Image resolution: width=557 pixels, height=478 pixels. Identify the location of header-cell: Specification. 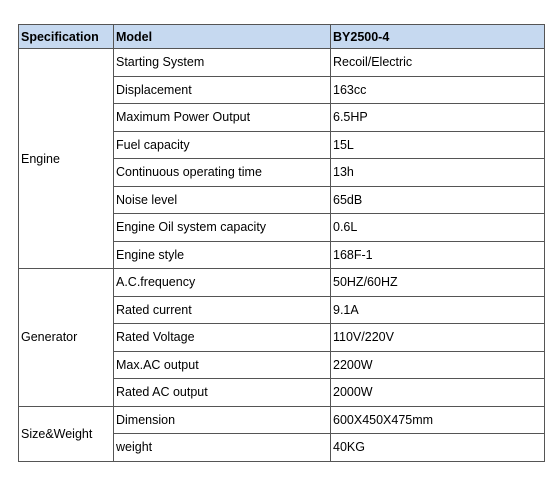
(66, 36).